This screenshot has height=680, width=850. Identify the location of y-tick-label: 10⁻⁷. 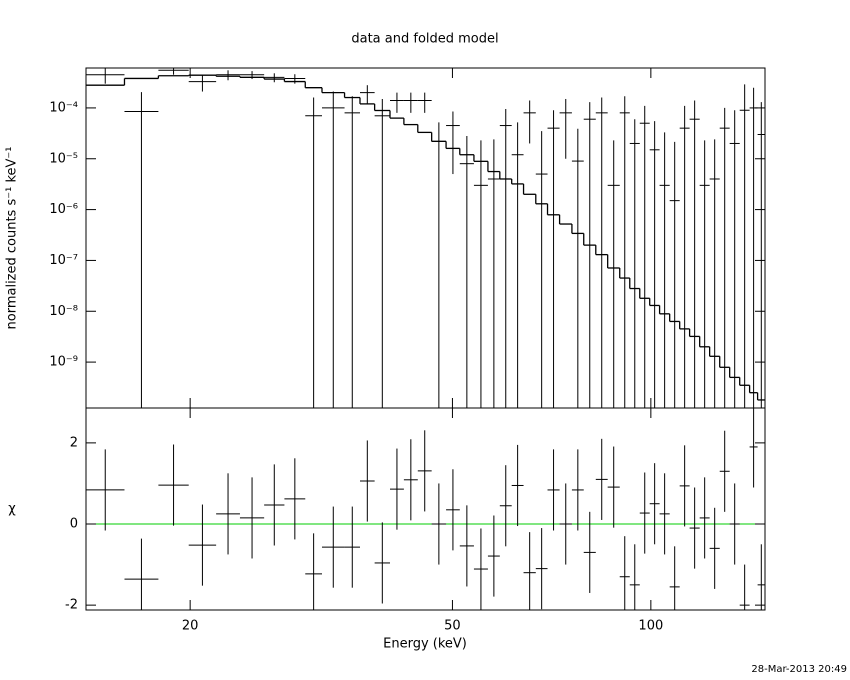
(63, 260).